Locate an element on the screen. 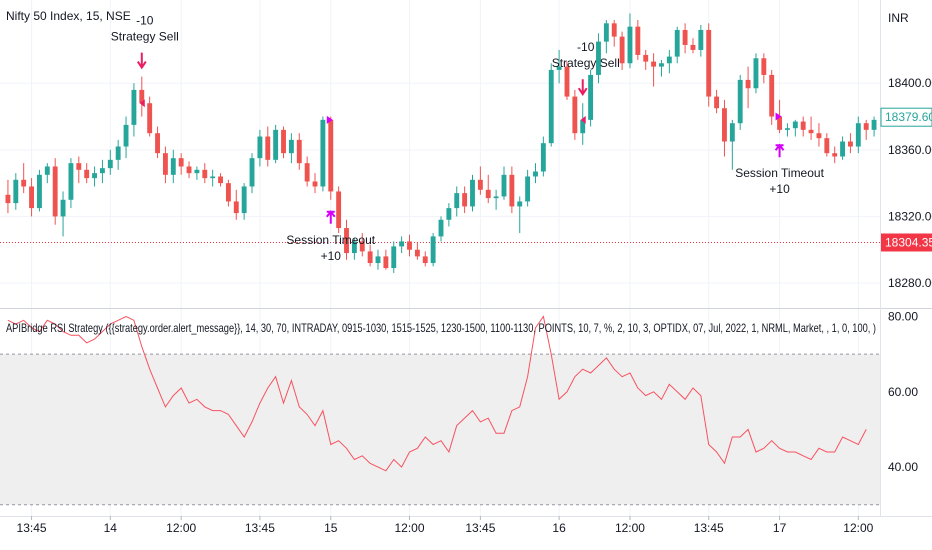 This screenshot has height=550, width=932. last-price-value: 18379.60 is located at coordinates (908, 117).